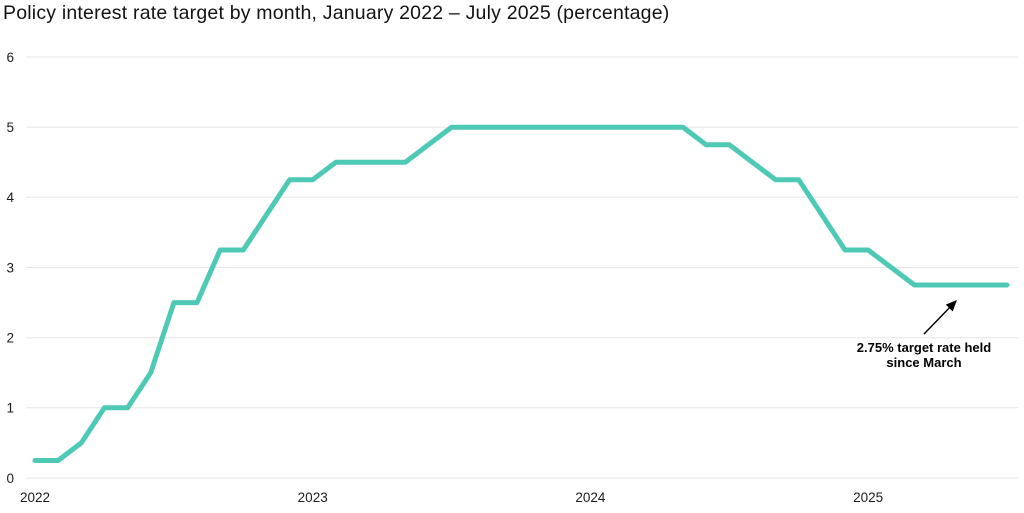 The height and width of the screenshot is (513, 1024). What do you see at coordinates (590, 497) in the screenshot?
I see `x-axis-tick-label: 2024` at bounding box center [590, 497].